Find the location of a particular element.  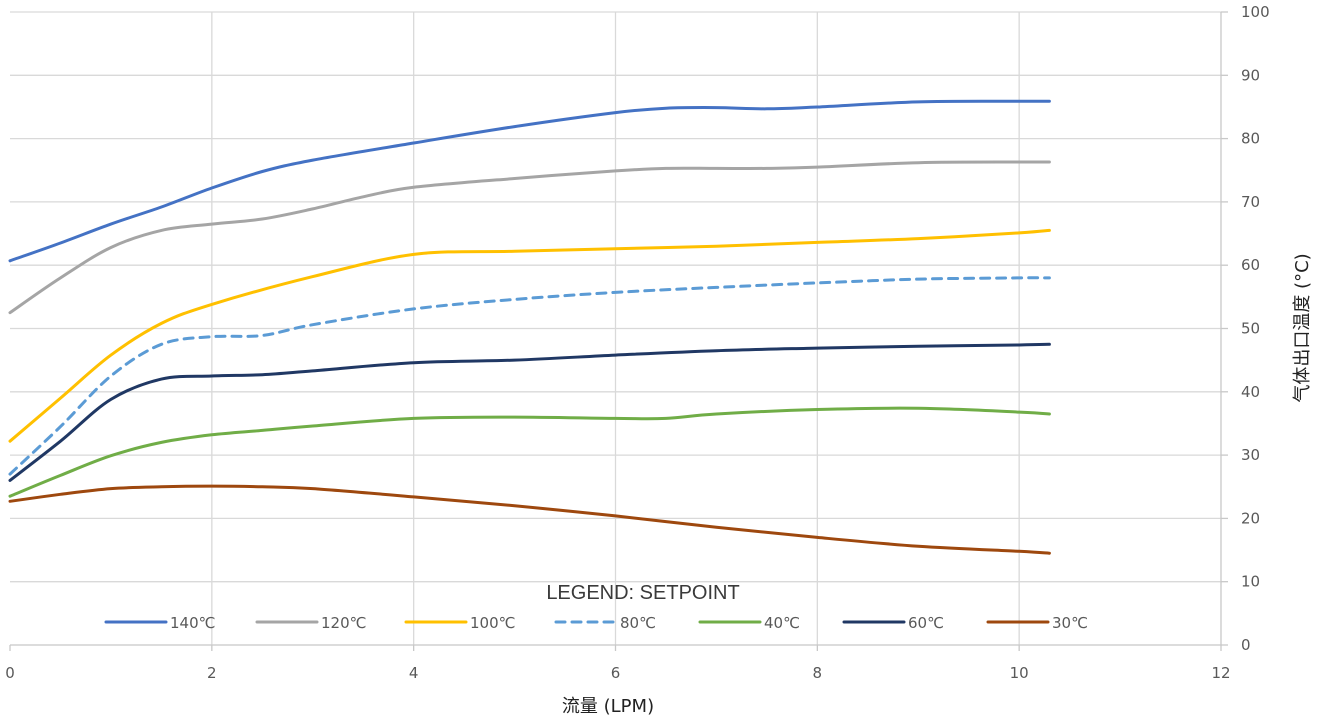

y-tick-label: 70 is located at coordinates (1250, 202).